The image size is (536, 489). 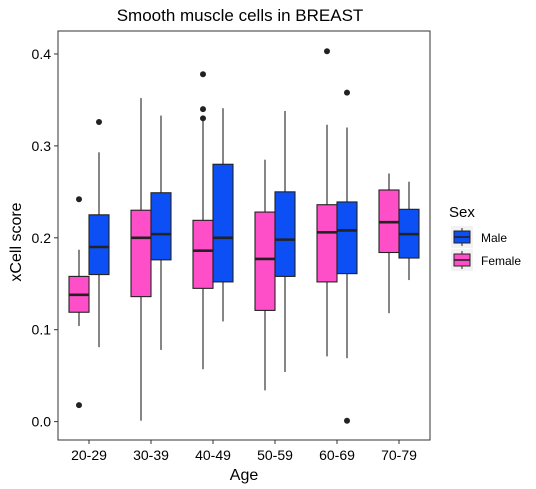 What do you see at coordinates (462, 212) in the screenshot?
I see `legend-title: Sex` at bounding box center [462, 212].